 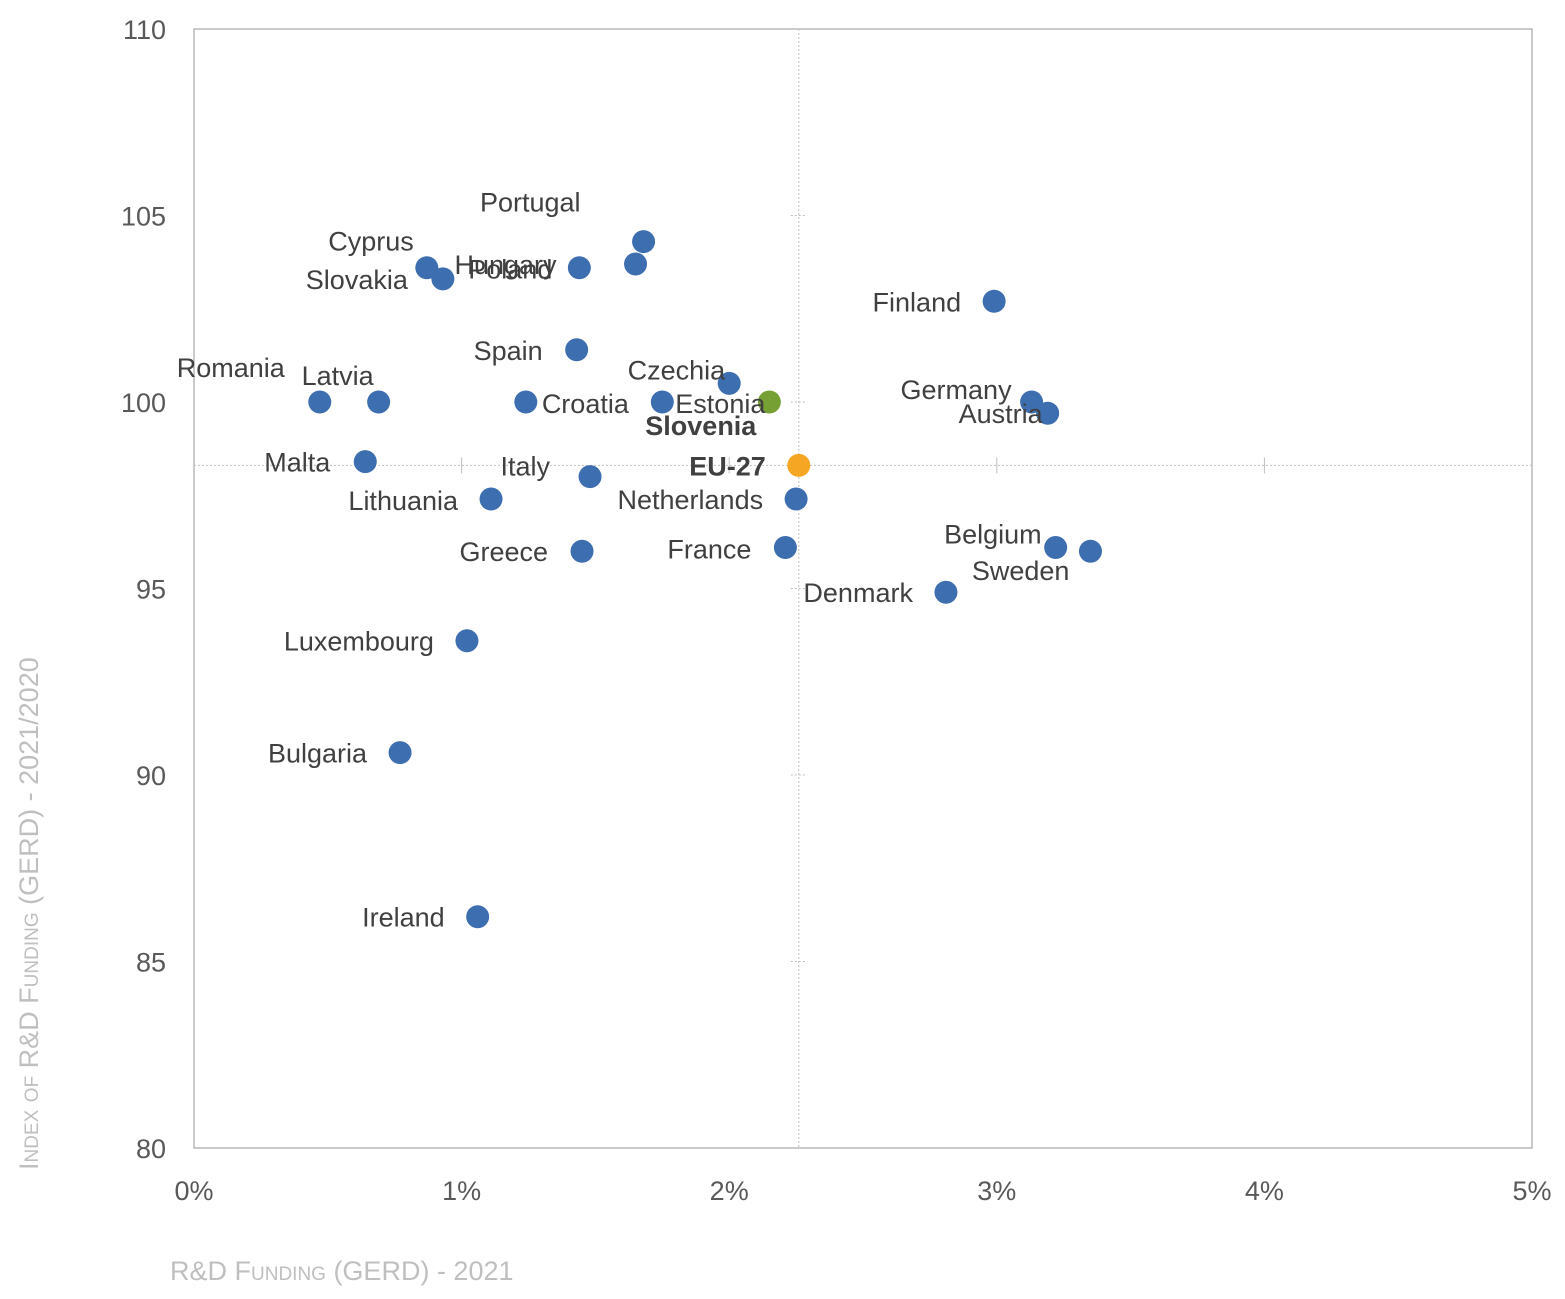 What do you see at coordinates (400, 753) in the screenshot?
I see `point-bulgaria` at bounding box center [400, 753].